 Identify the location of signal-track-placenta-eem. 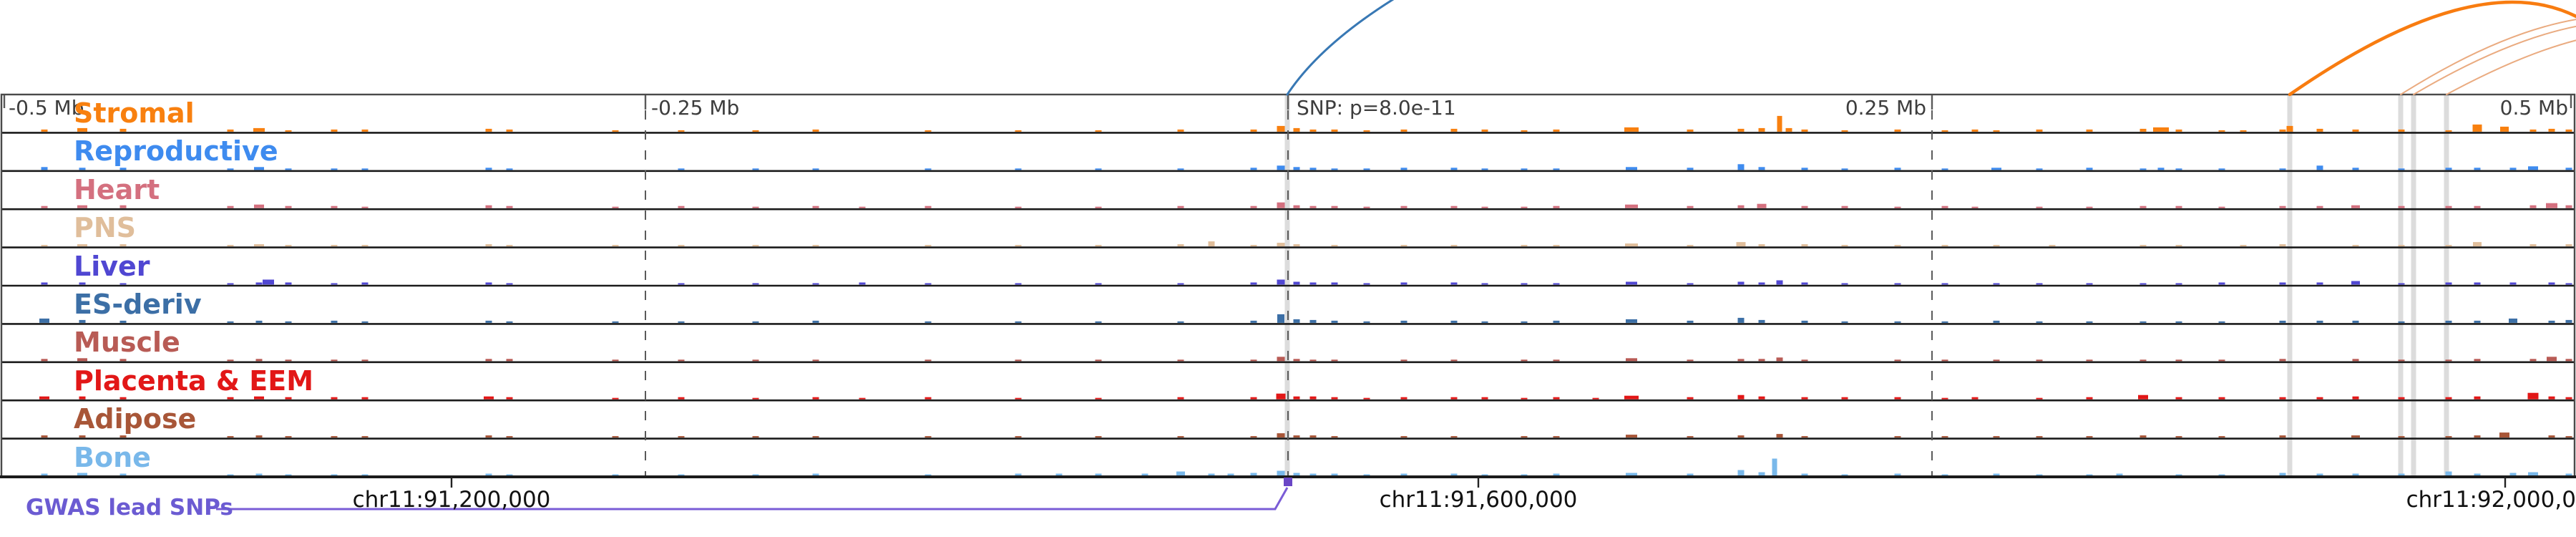
(1305, 396).